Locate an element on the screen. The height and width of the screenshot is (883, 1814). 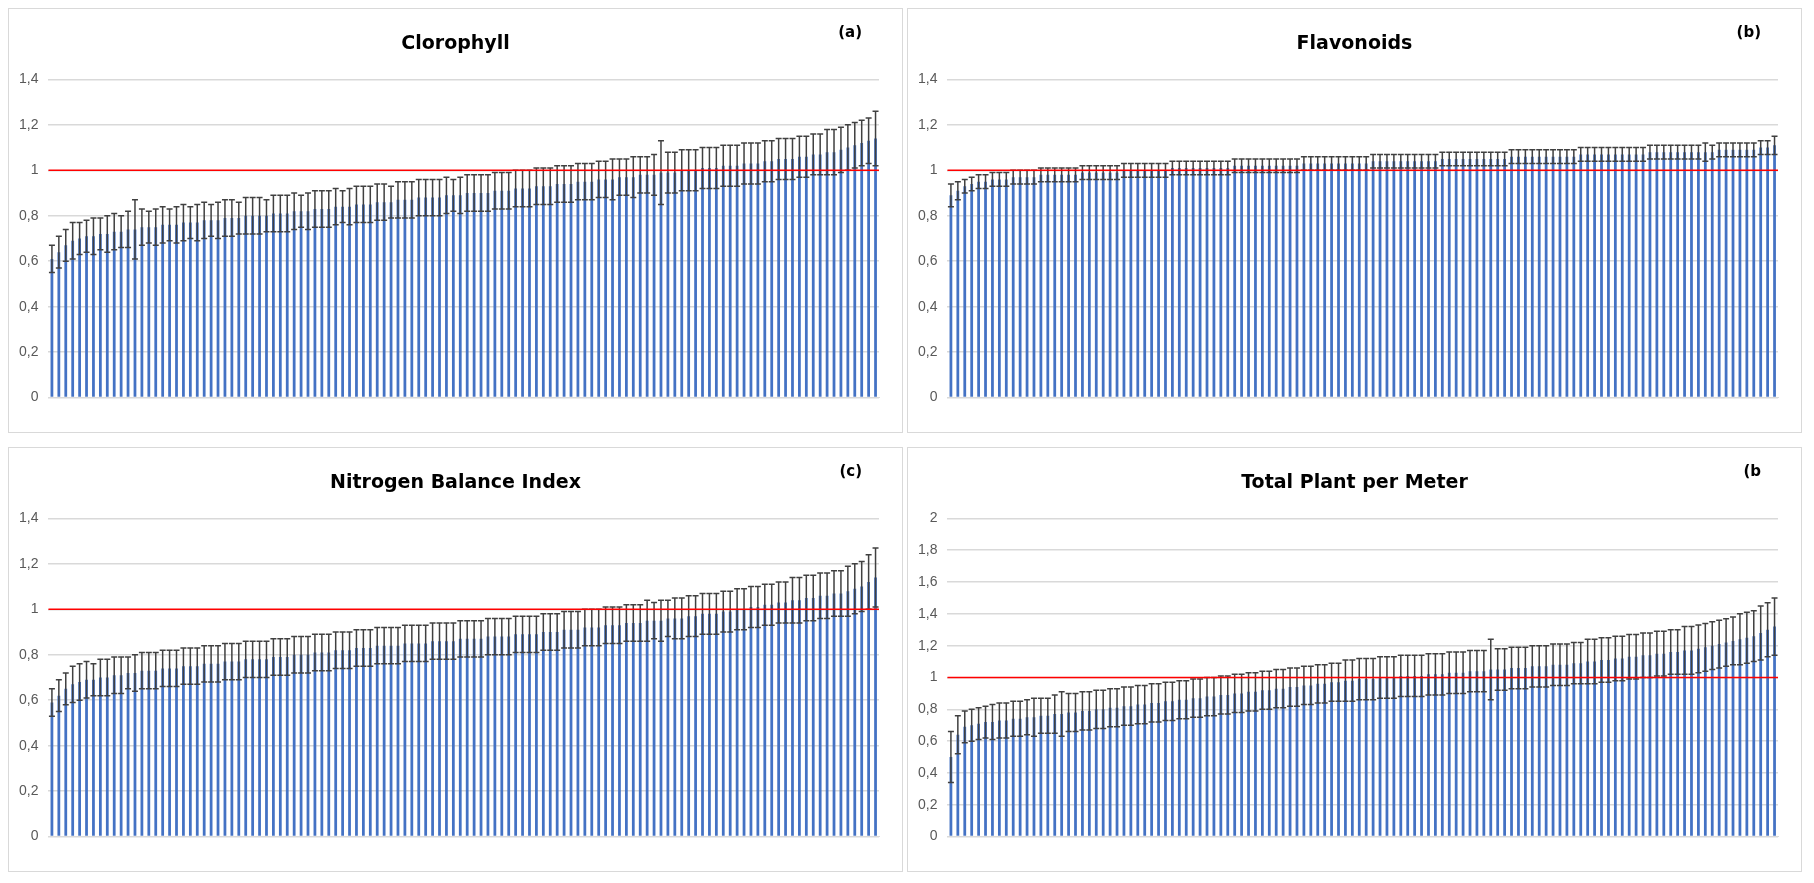
text: (a) is located at coordinates (850, 32).